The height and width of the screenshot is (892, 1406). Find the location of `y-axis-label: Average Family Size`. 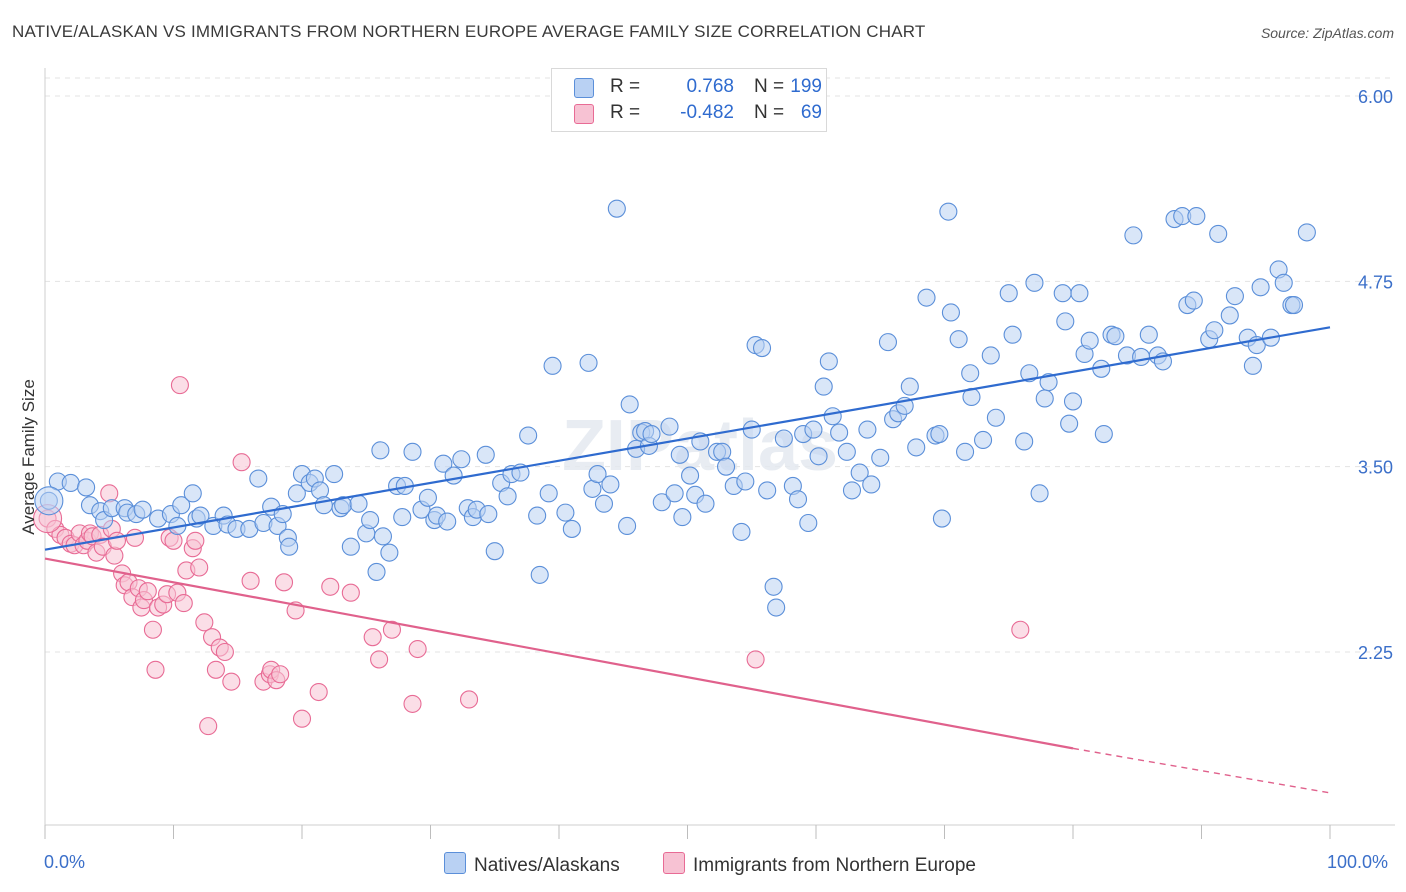

y-axis-label: Average Family Size is located at coordinates (28, 457).